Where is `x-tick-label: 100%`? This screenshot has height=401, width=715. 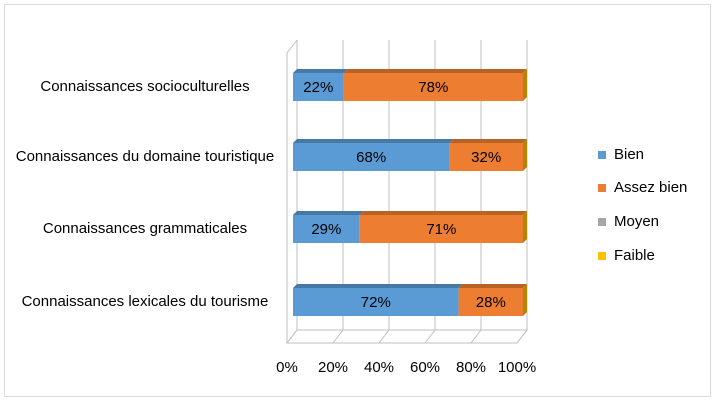
x-tick-label: 100% is located at coordinates (517, 367).